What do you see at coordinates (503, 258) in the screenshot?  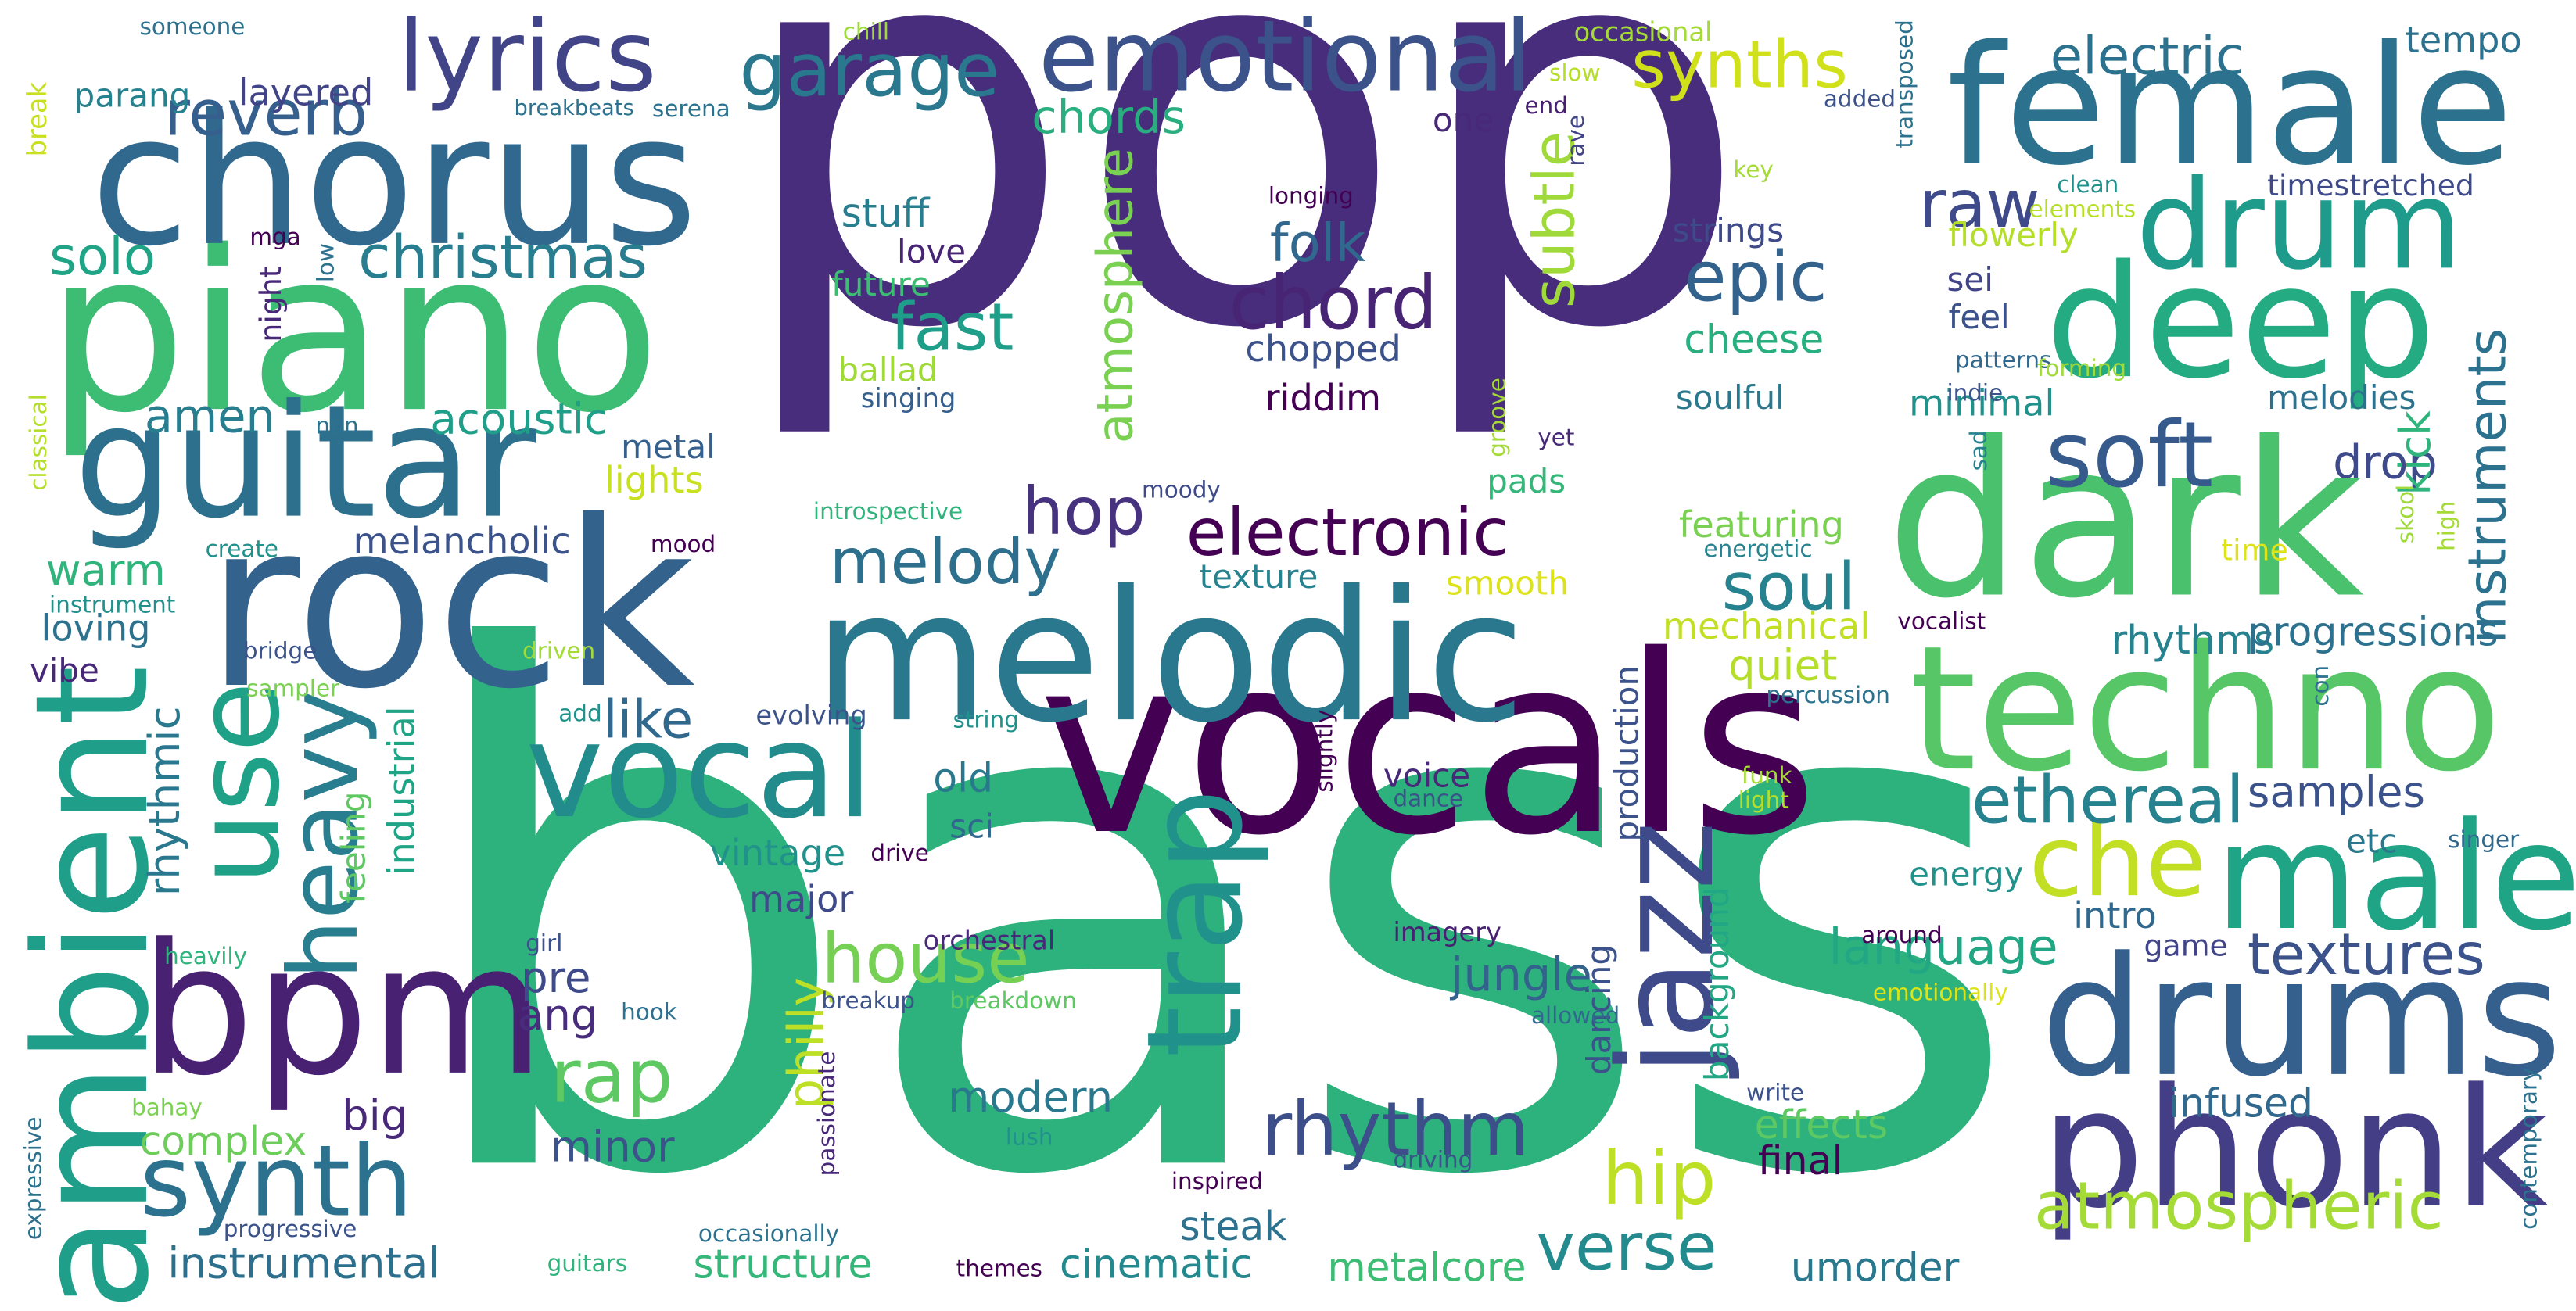 I see `word-christmas: christmas` at bounding box center [503, 258].